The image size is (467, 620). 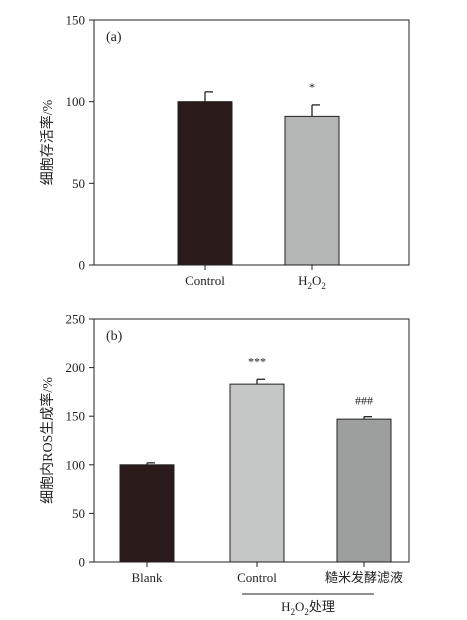 I want to click on group-label: H2O2处理, so click(x=308, y=608).